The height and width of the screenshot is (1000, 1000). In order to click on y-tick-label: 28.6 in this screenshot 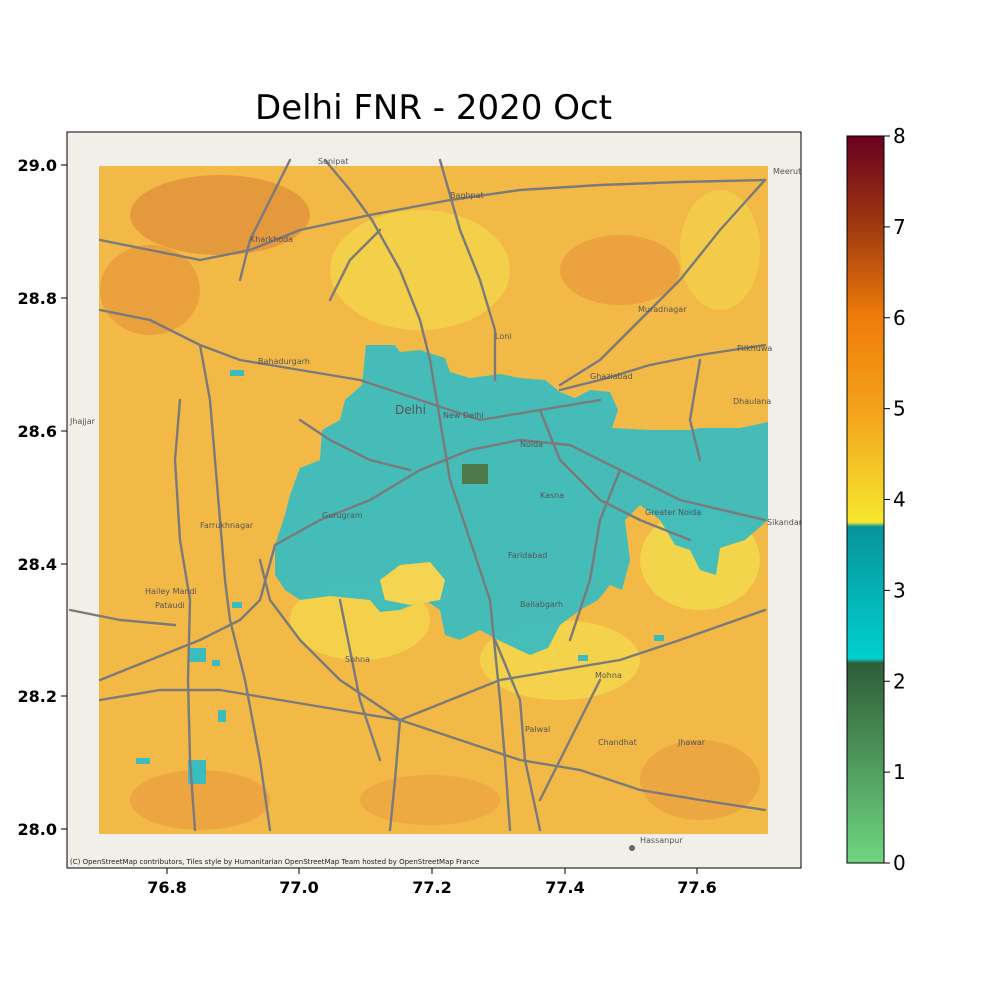, I will do `click(37, 431)`.